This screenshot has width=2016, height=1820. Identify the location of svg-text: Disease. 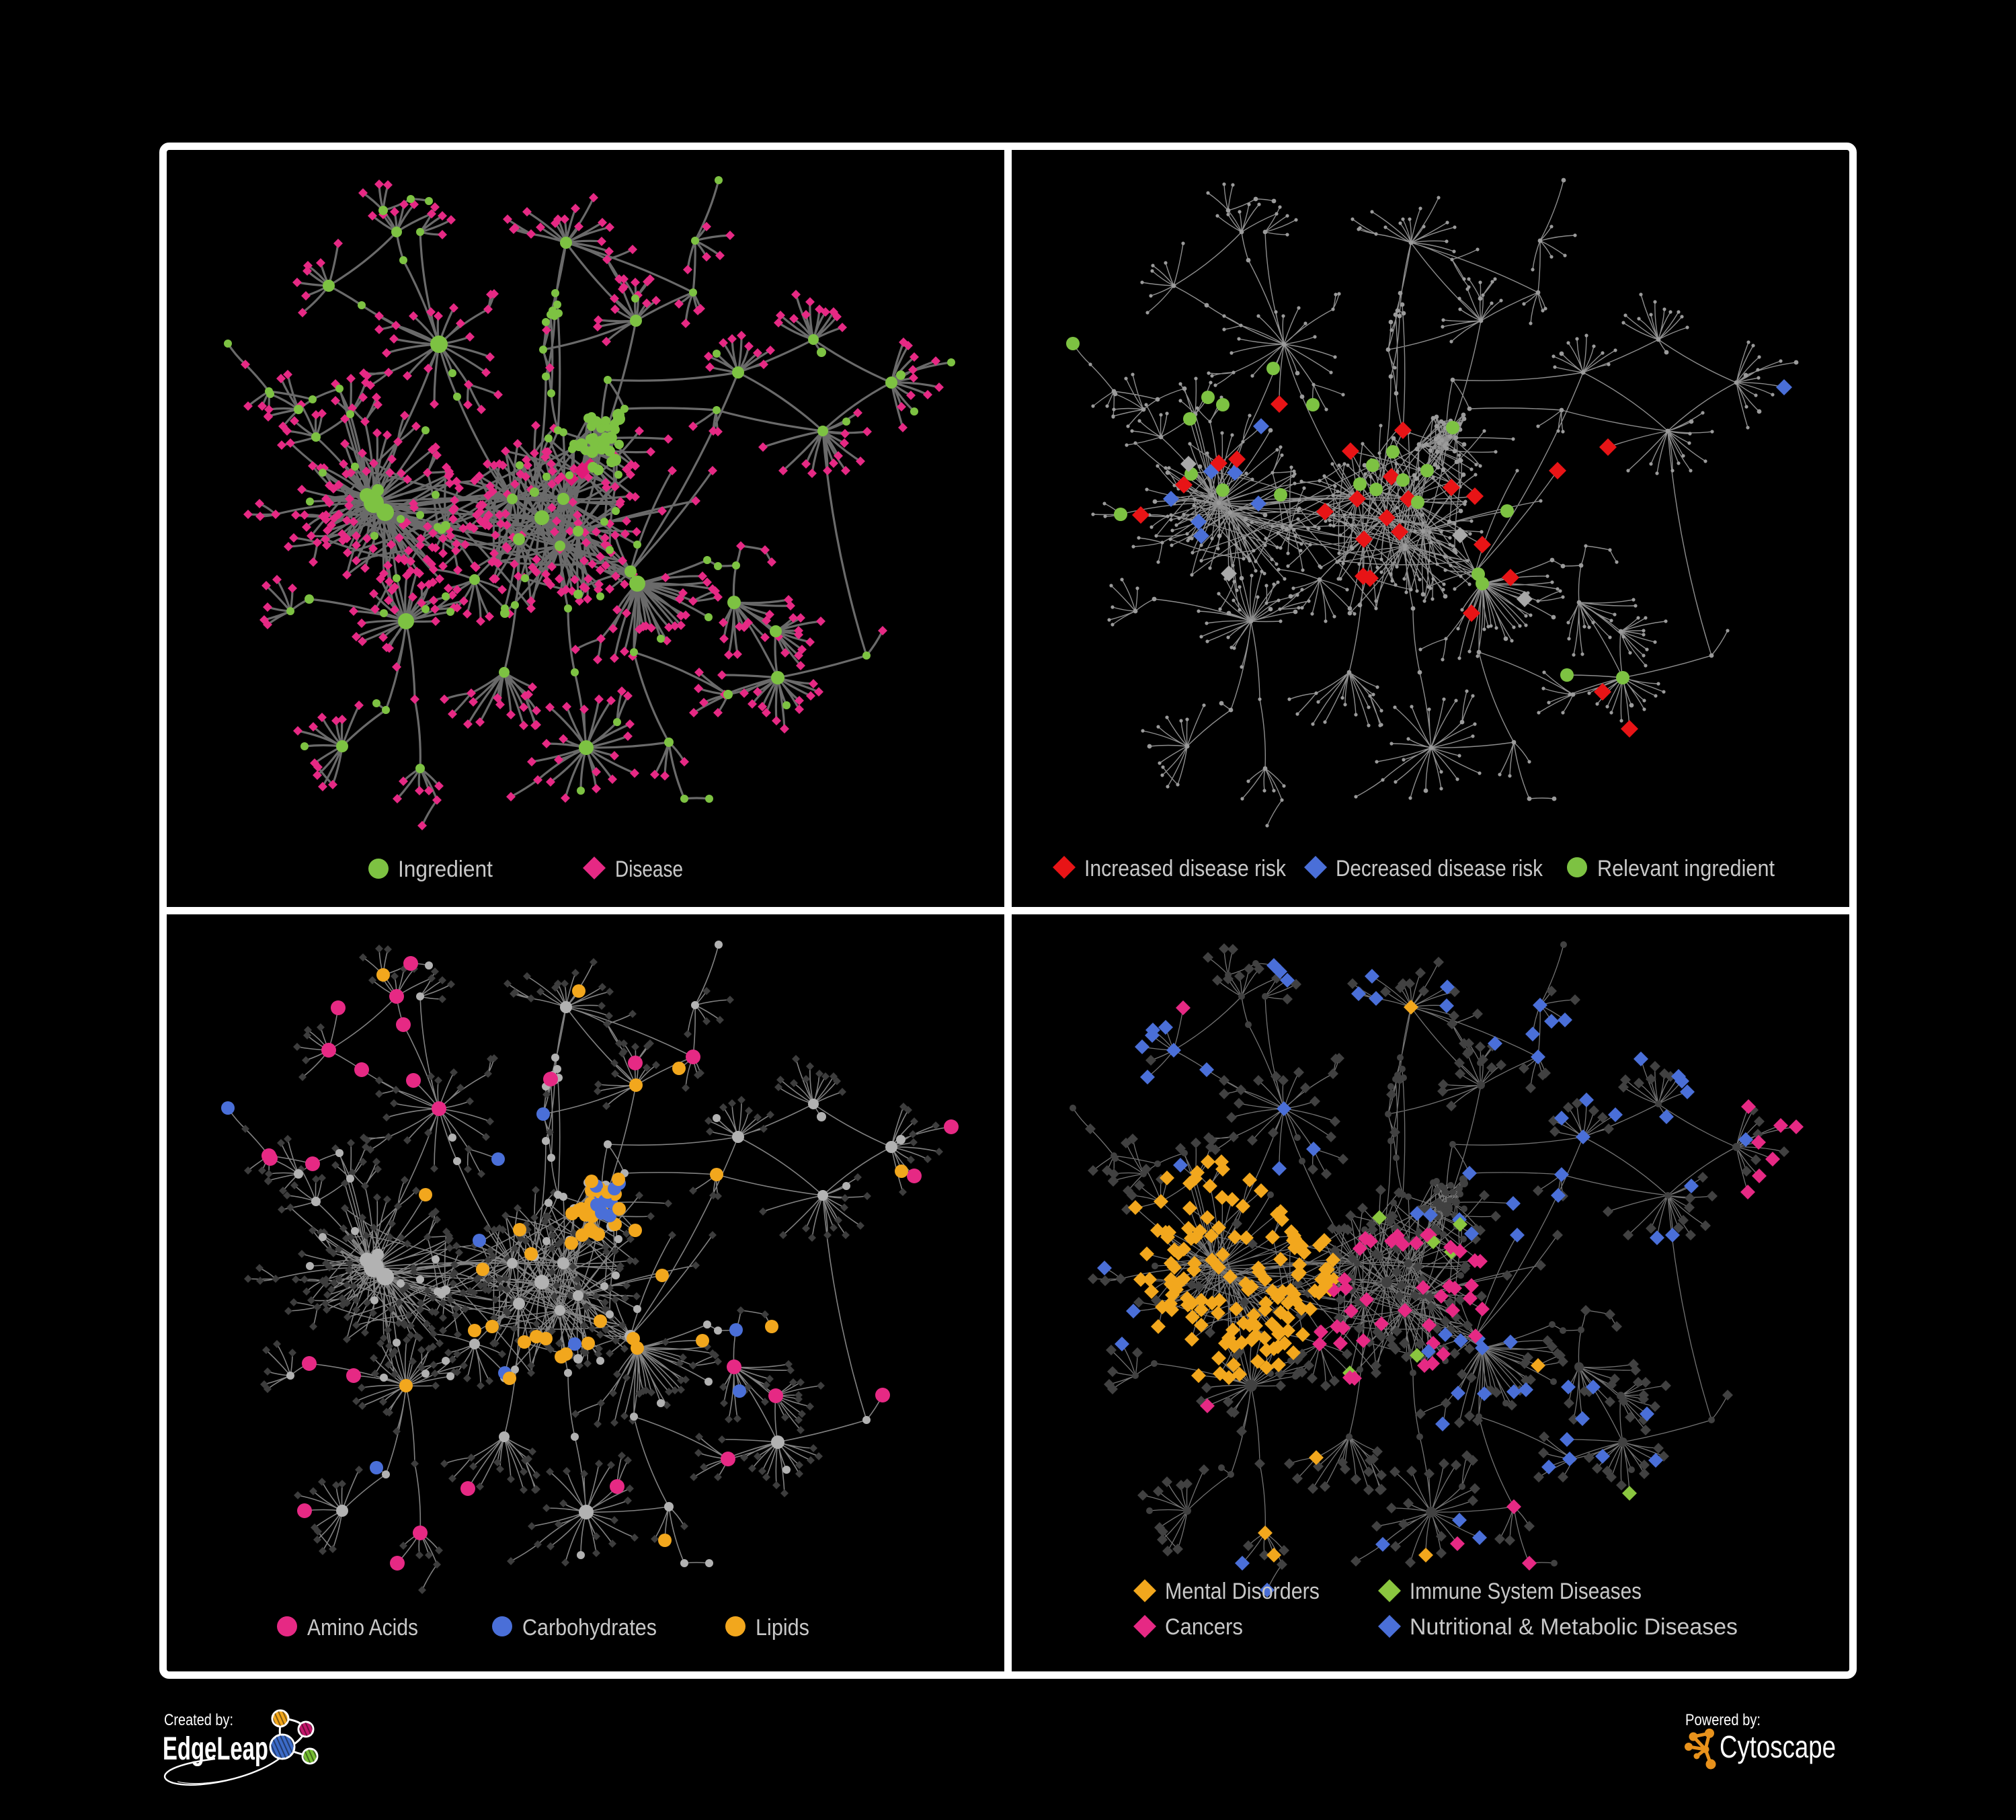
(649, 869).